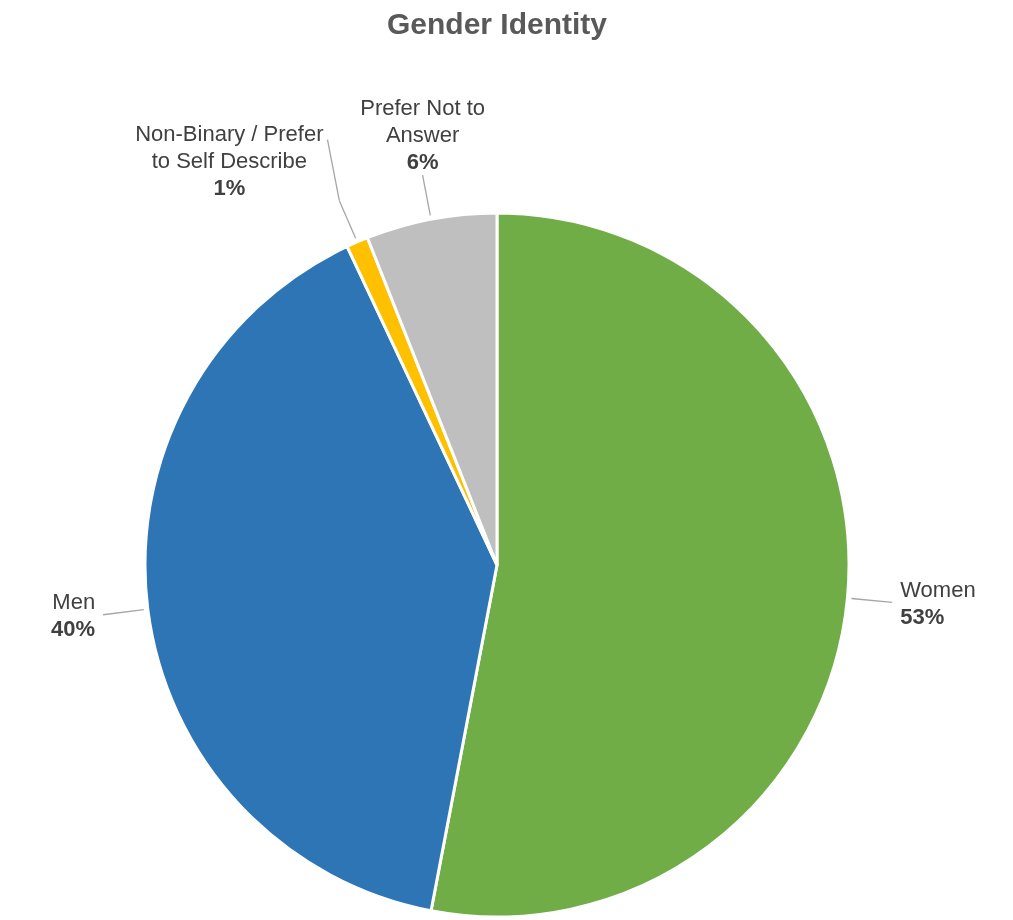 Image resolution: width=1013 pixels, height=920 pixels. Describe the element at coordinates (422, 162) in the screenshot. I see `data-label: 6%` at that location.